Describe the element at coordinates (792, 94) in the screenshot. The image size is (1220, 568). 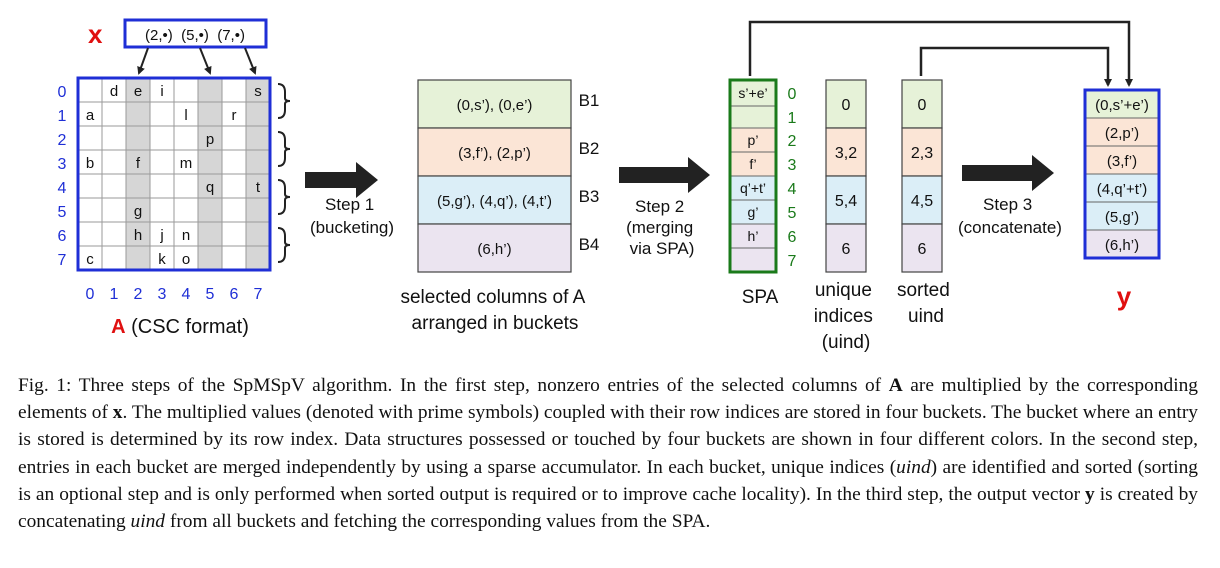
I see `spa-index: 0` at that location.